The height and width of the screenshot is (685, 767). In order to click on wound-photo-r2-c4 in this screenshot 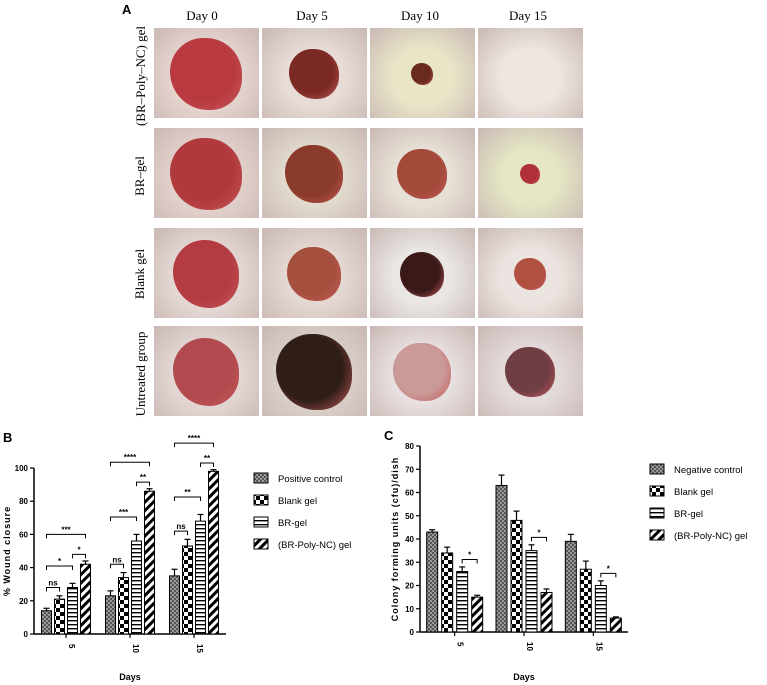, I will do `click(530, 173)`.